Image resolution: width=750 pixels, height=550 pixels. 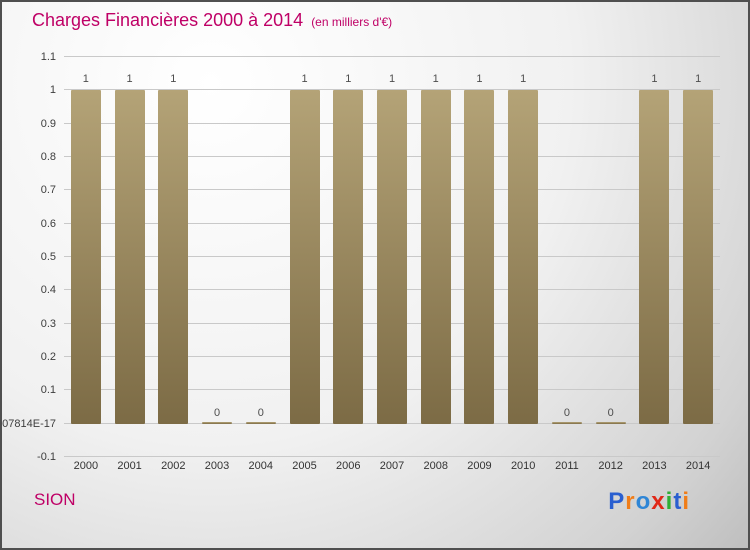 I want to click on x-tick-label: 2008, so click(x=435, y=466).